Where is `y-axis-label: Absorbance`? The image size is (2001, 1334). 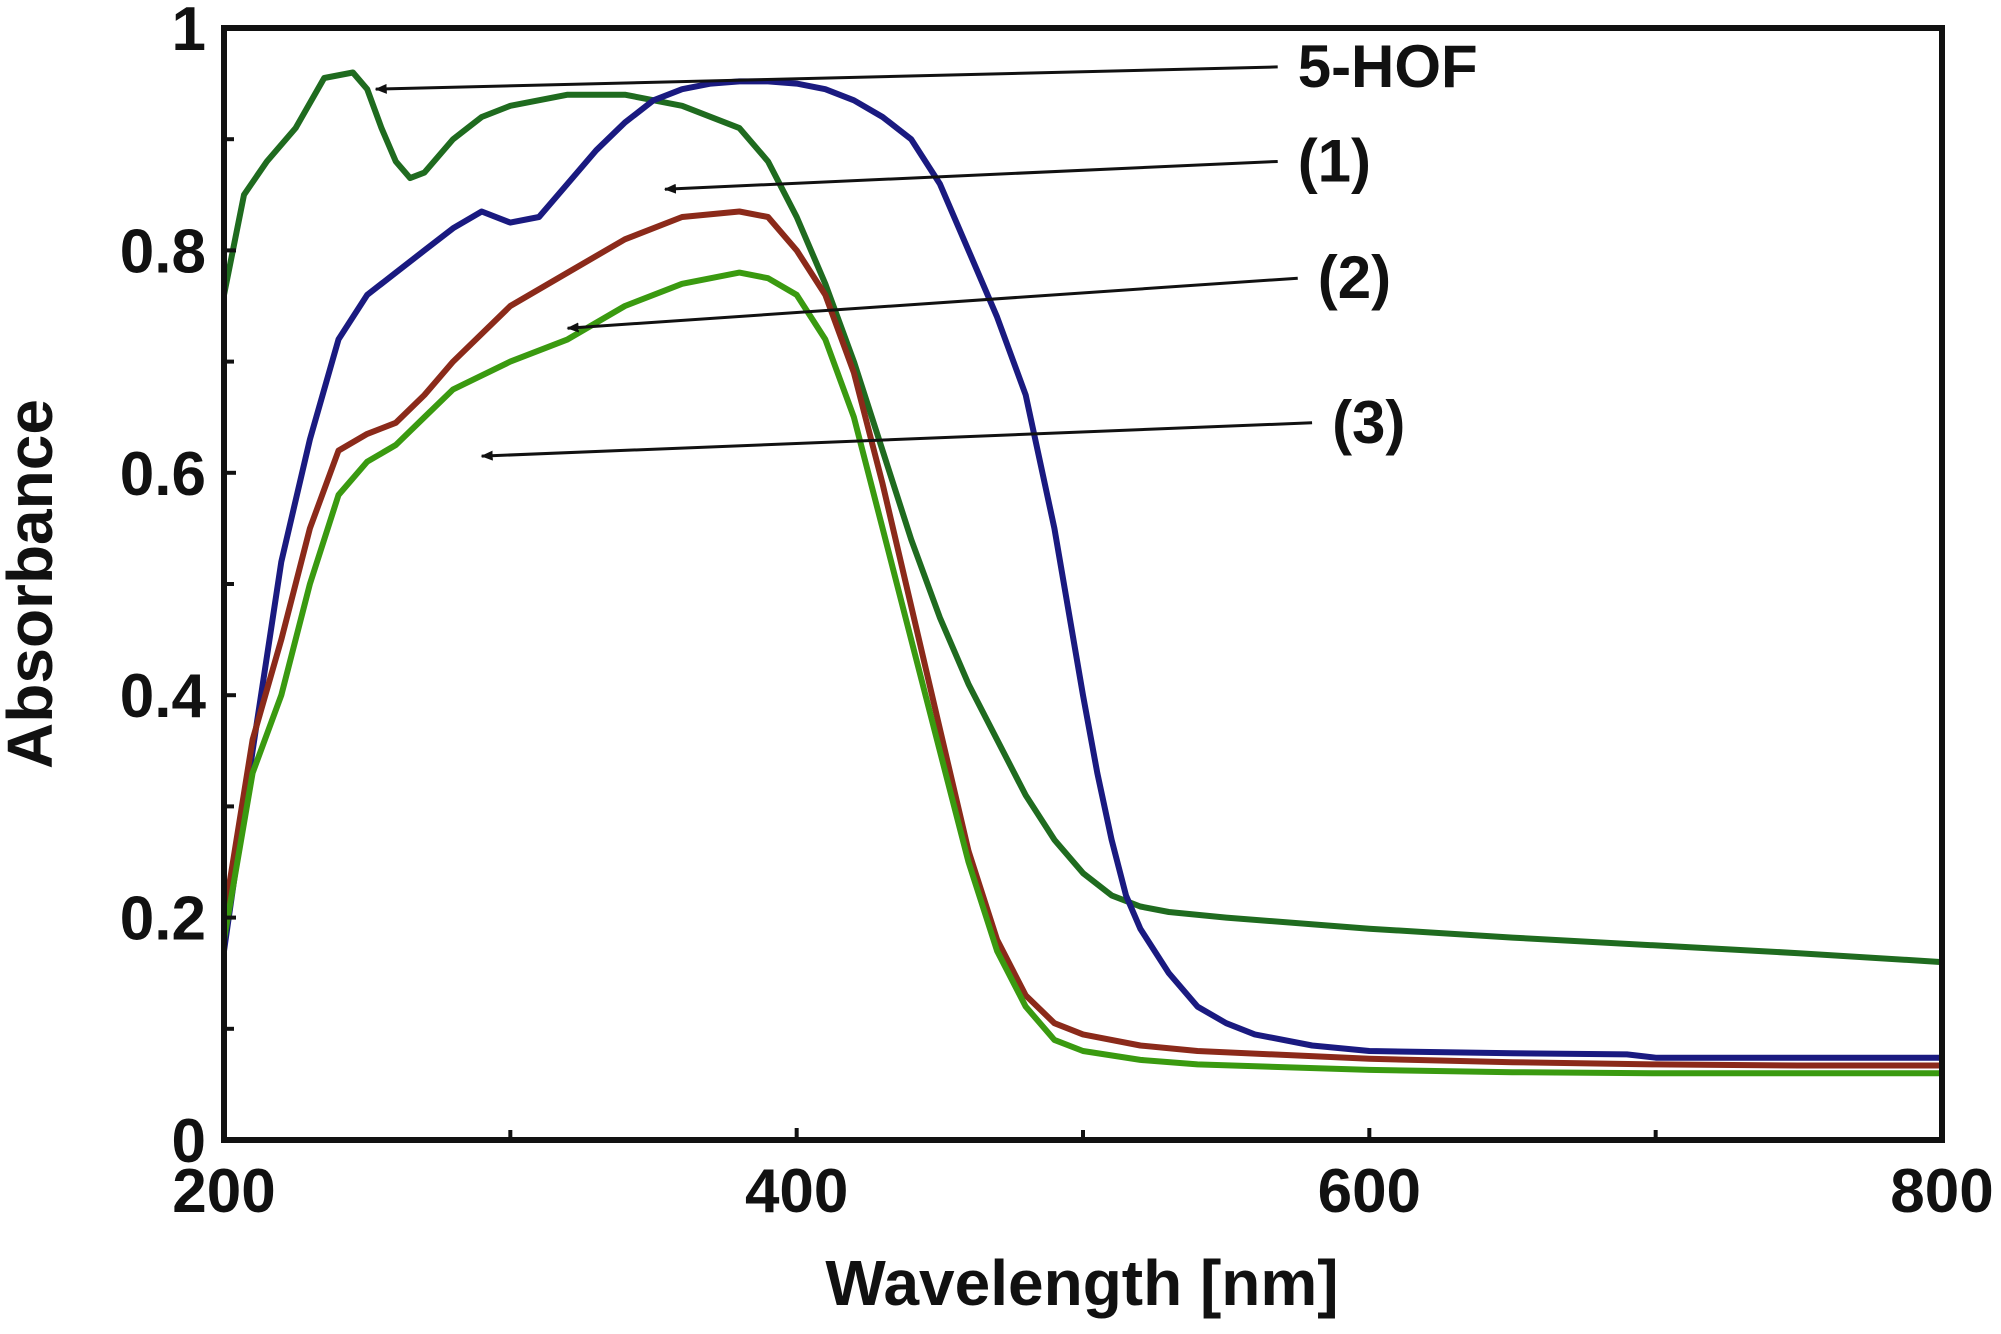
y-axis-label: Absorbance is located at coordinates (33, 584).